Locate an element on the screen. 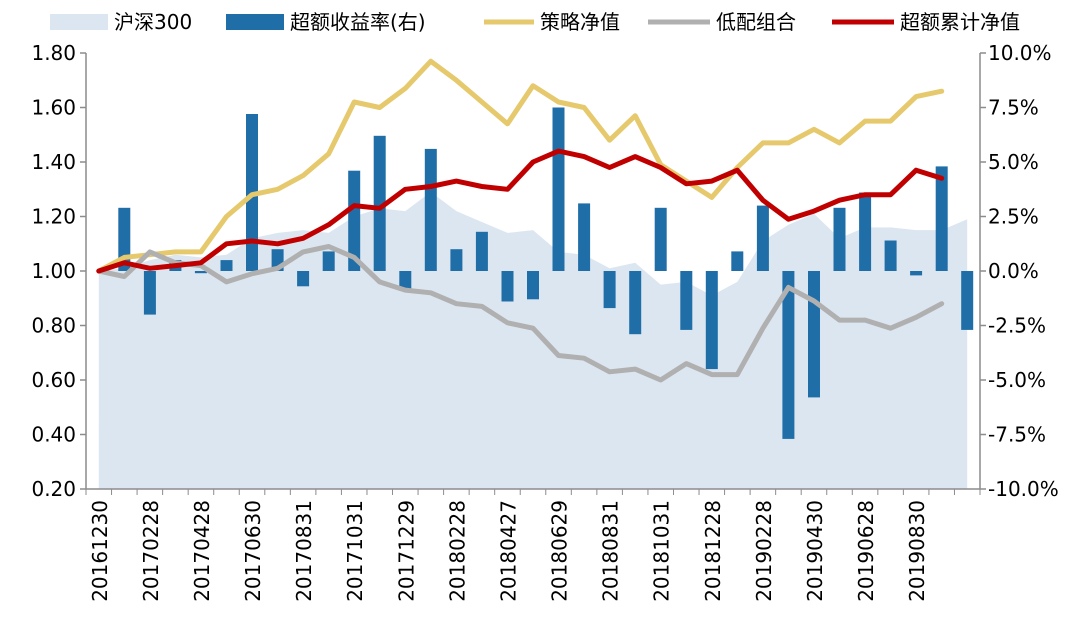 The image size is (1086, 621). y-left-tick-label: 0.20 is located at coordinates (53, 489).